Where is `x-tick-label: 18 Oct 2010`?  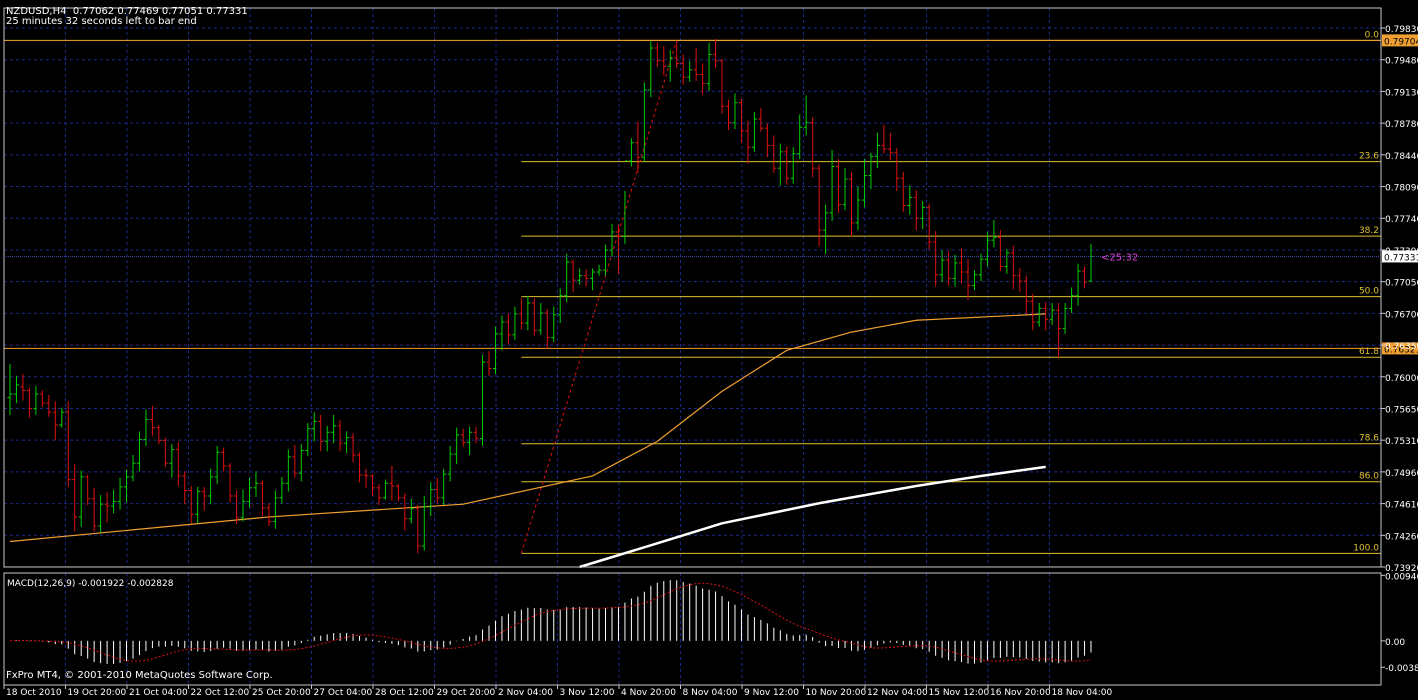 x-tick-label: 18 Oct 2010 is located at coordinates (34, 693).